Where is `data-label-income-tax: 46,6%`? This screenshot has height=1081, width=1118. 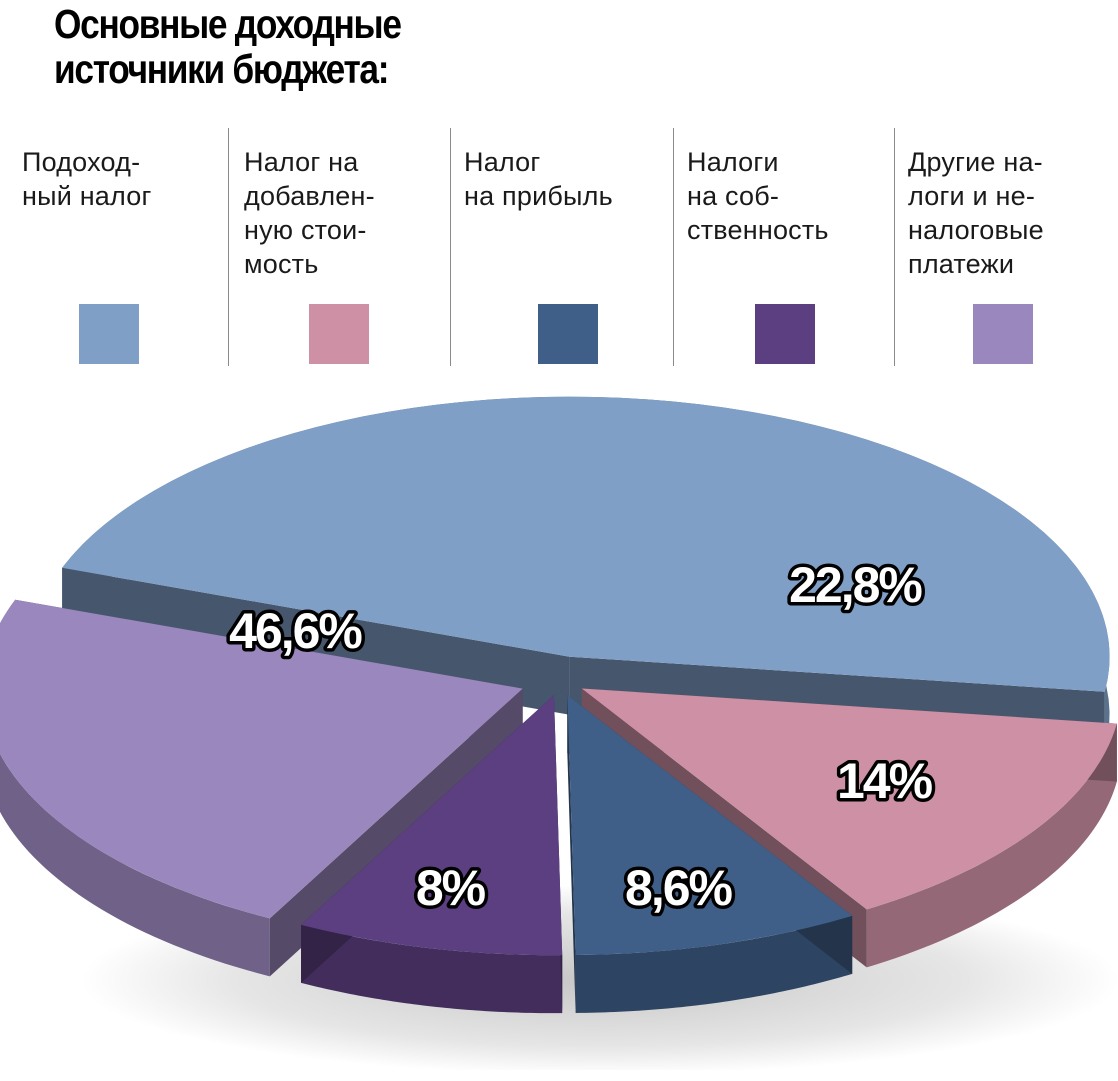
data-label-income-tax: 46,6% is located at coordinates (295, 631).